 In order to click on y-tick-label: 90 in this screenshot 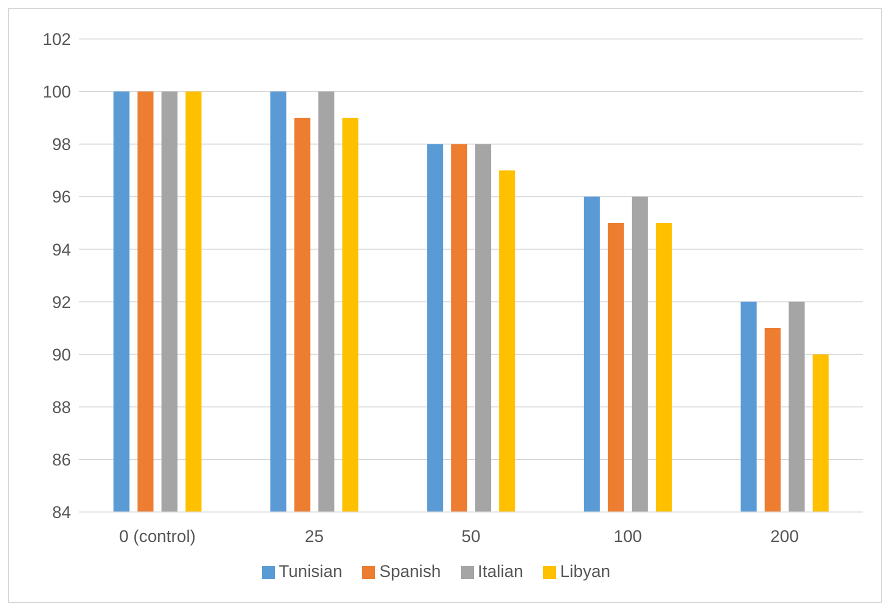, I will do `click(61, 354)`.